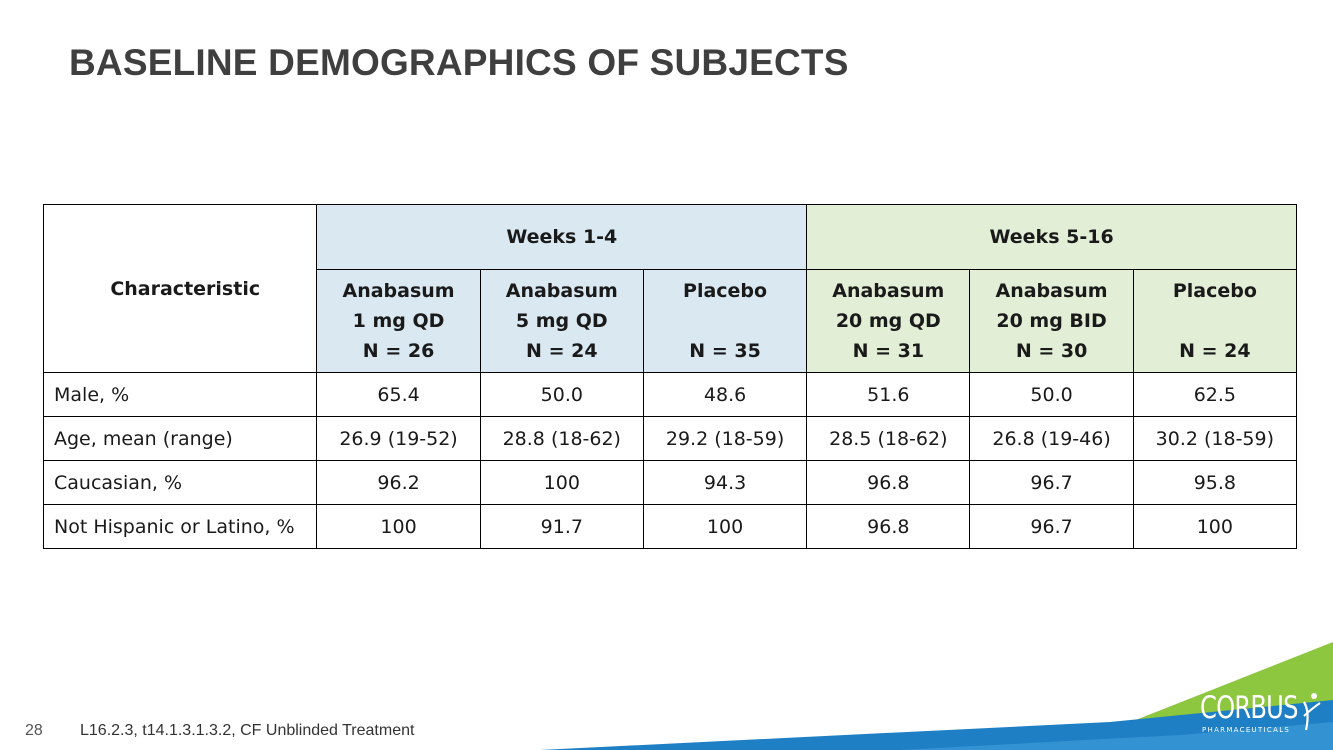 Image resolution: width=1333 pixels, height=750 pixels. Describe the element at coordinates (398, 351) in the screenshot. I see `arm-n: N = 26` at that location.